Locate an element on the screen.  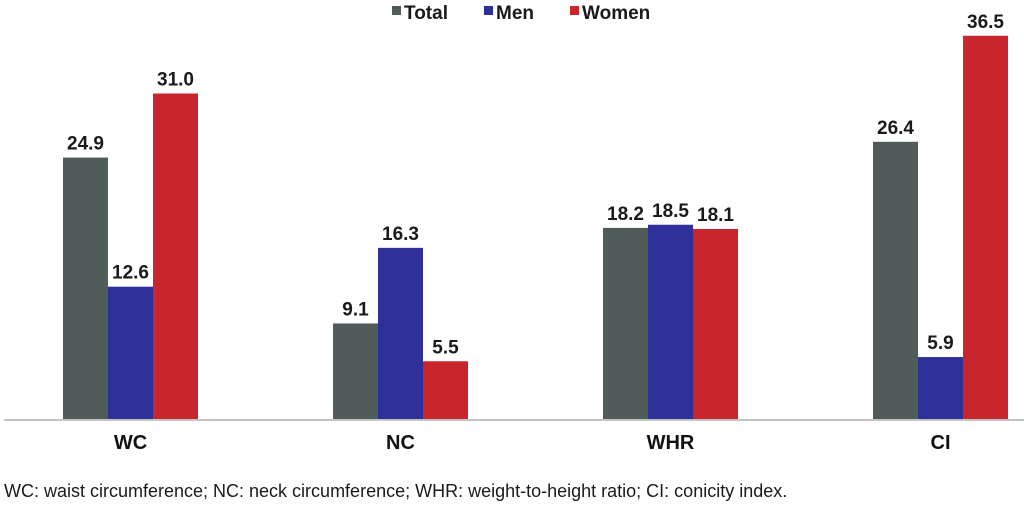
bar-nc-women is located at coordinates (445, 390).